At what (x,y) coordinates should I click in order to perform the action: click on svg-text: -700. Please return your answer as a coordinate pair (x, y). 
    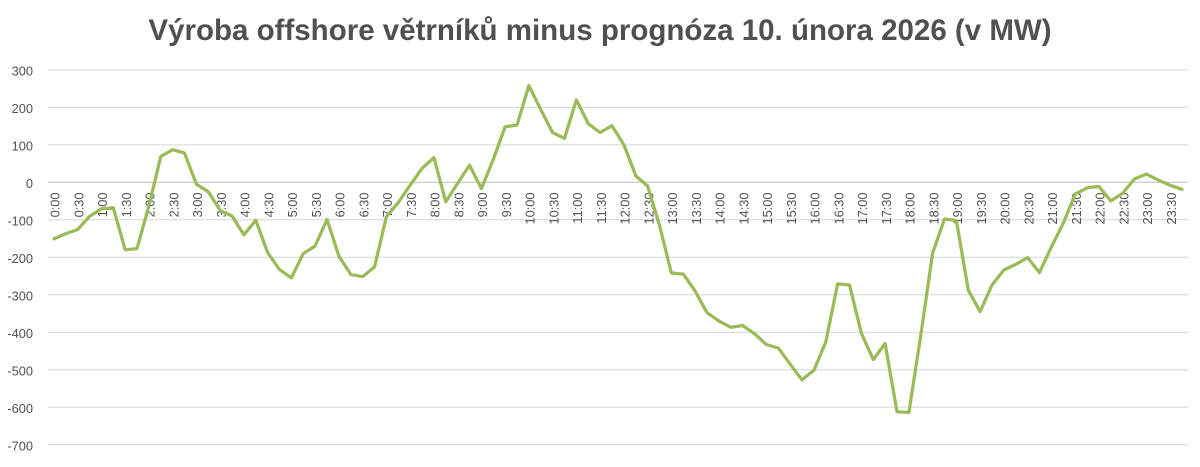
    Looking at the image, I should click on (20, 445).